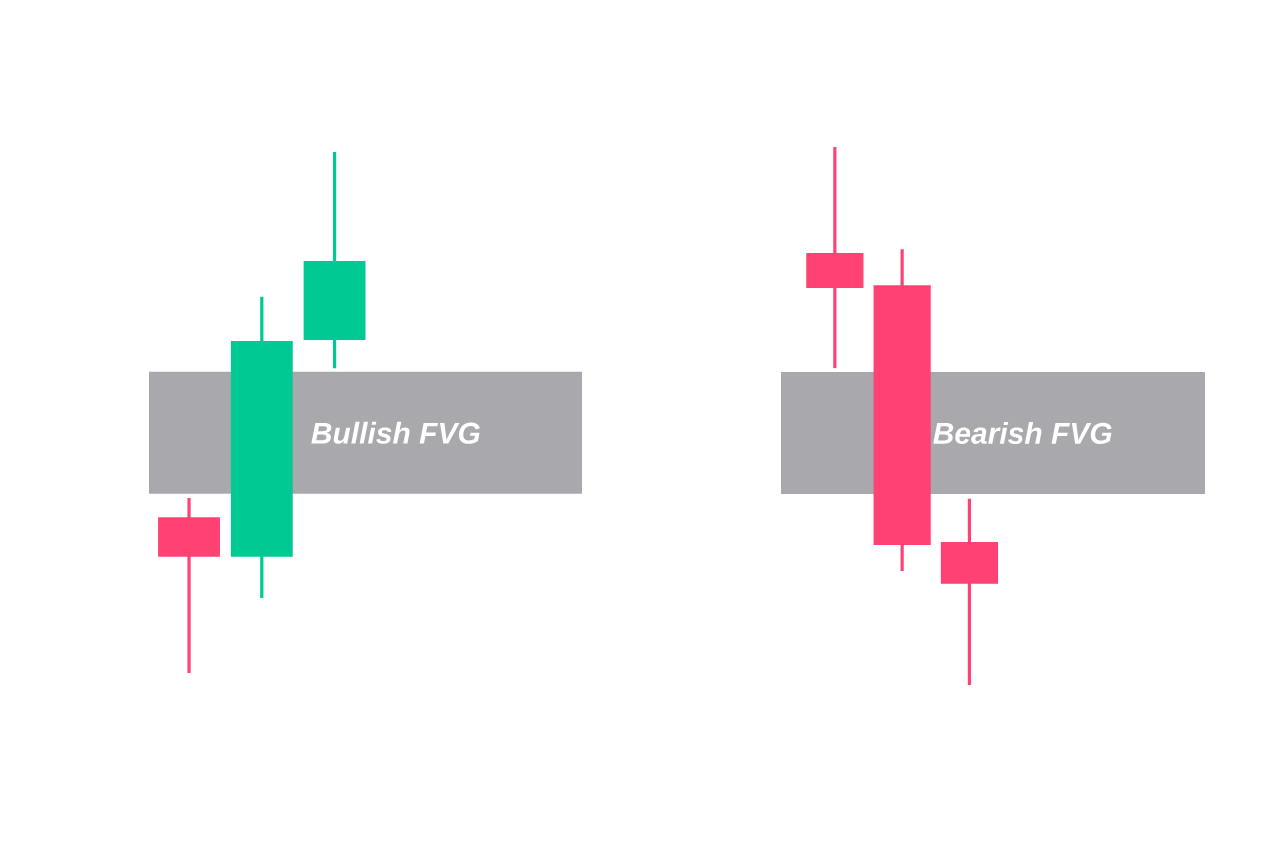 This screenshot has height=853, width=1280. What do you see at coordinates (395, 432) in the screenshot?
I see `band-label: Bullish FVG` at bounding box center [395, 432].